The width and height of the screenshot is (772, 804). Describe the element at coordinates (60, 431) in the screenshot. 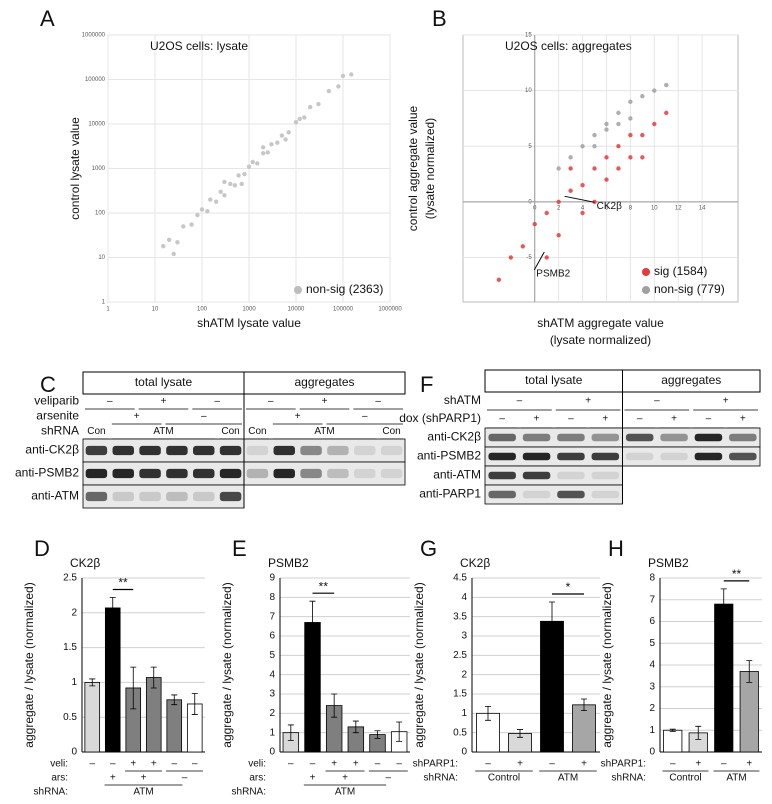

I see `blot-row-name: shRNA` at that location.